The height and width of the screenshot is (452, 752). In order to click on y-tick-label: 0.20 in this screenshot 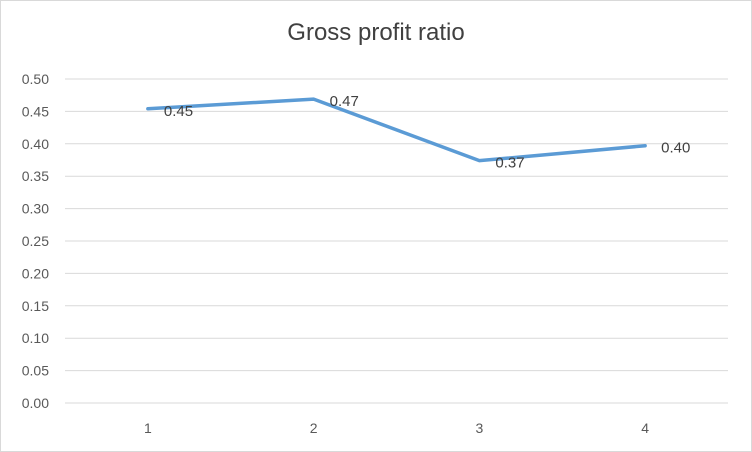, I will do `click(35, 273)`.